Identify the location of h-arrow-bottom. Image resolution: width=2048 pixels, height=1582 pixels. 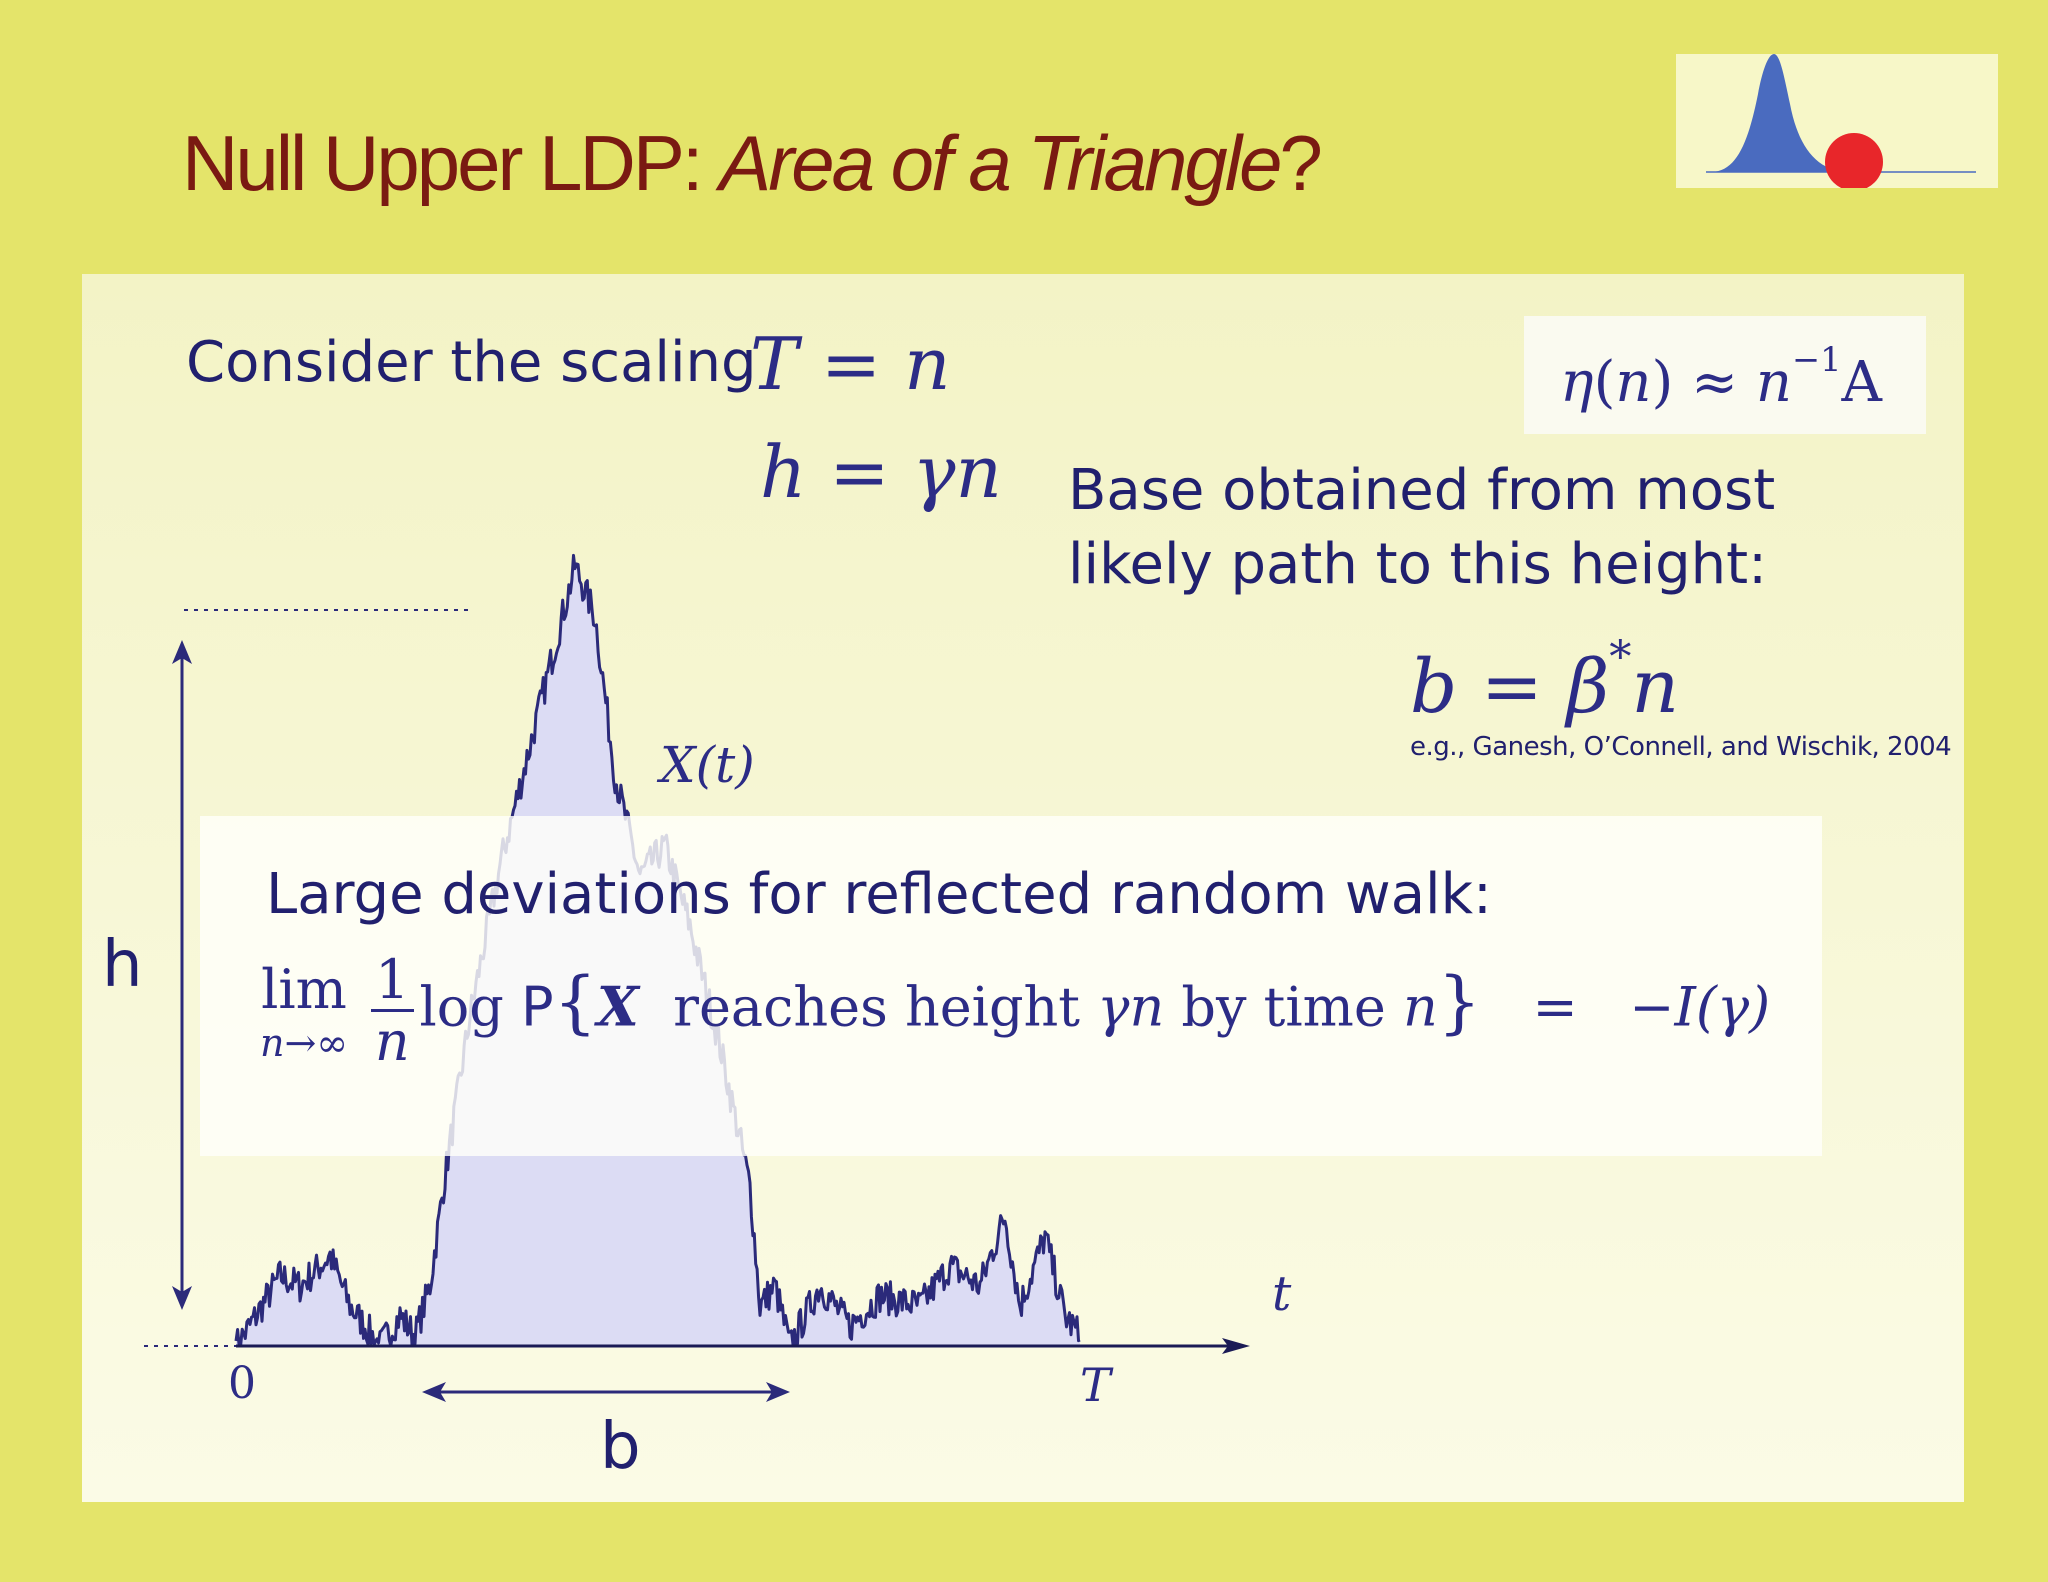
(182, 1298).